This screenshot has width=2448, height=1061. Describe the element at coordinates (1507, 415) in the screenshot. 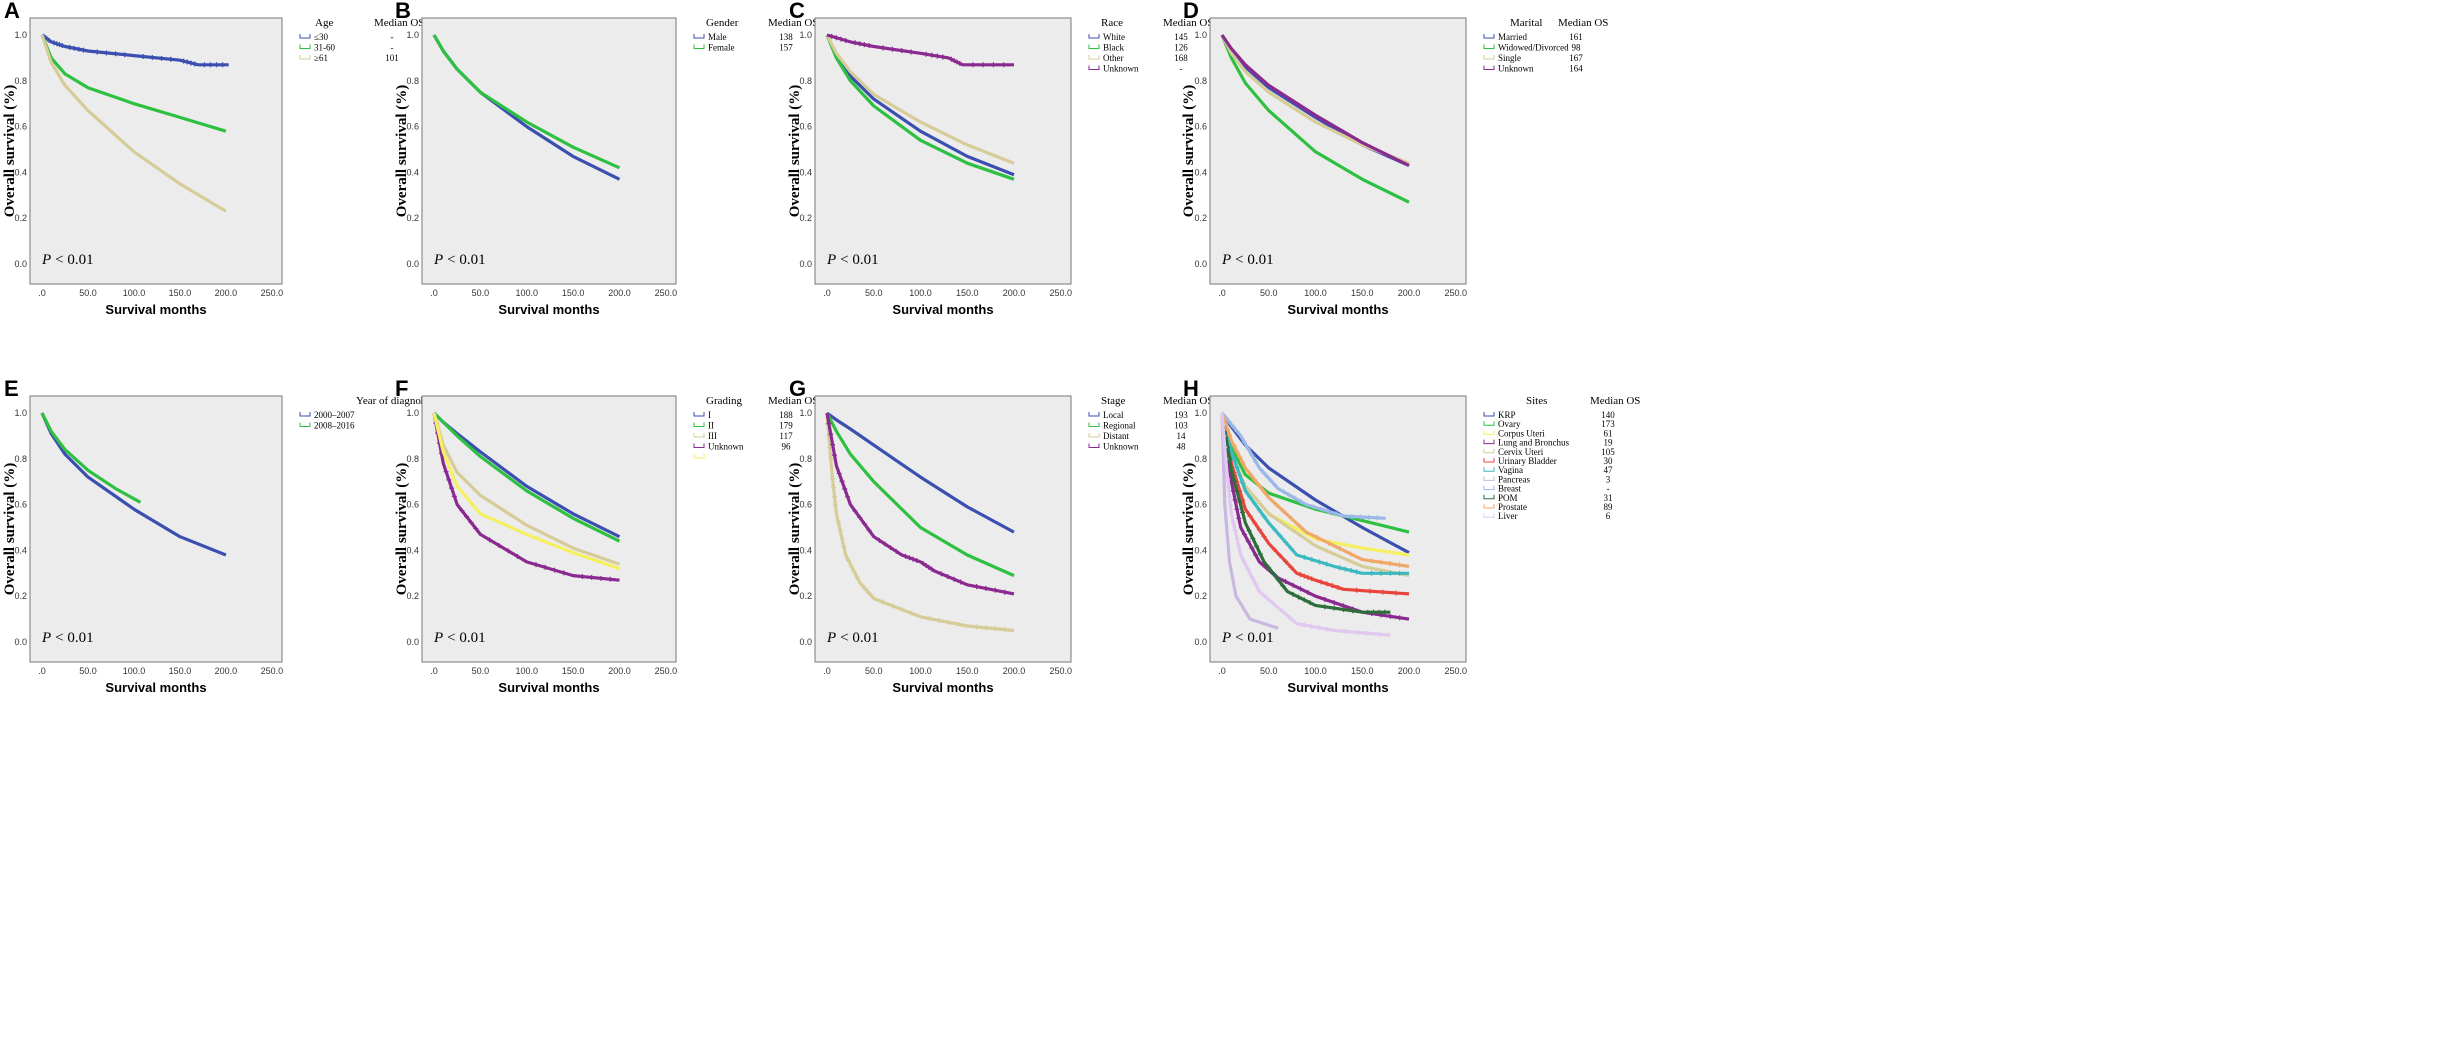

I see `legend-label: KRP` at that location.